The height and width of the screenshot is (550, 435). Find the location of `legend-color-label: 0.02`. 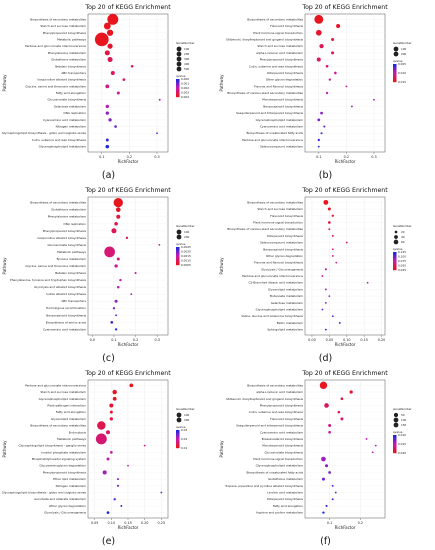

legend-color-label: 0.02 is located at coordinates (184, 439).